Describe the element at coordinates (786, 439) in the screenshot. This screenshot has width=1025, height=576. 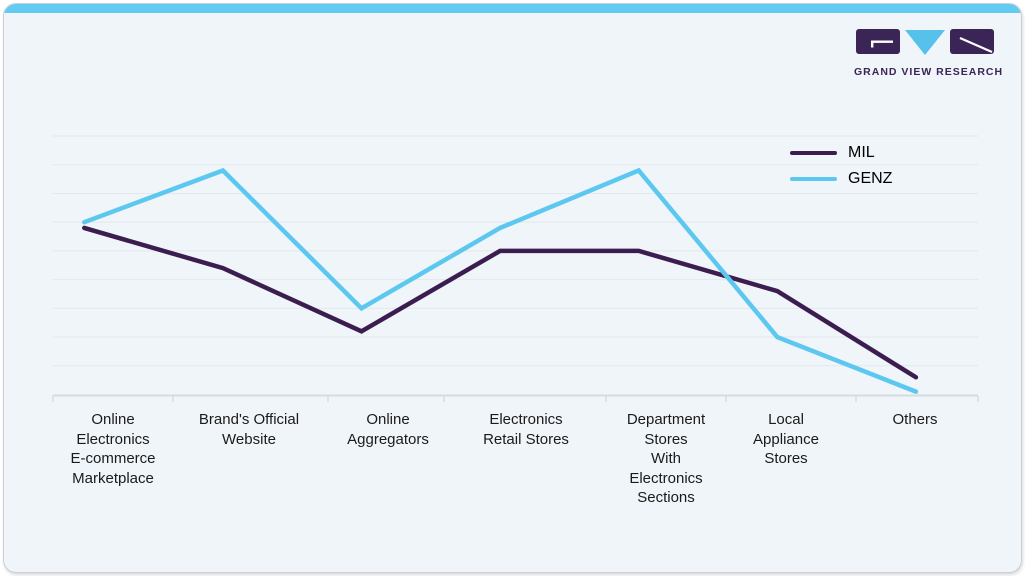
I see `x-axis-label: Local Appliance Stores` at that location.